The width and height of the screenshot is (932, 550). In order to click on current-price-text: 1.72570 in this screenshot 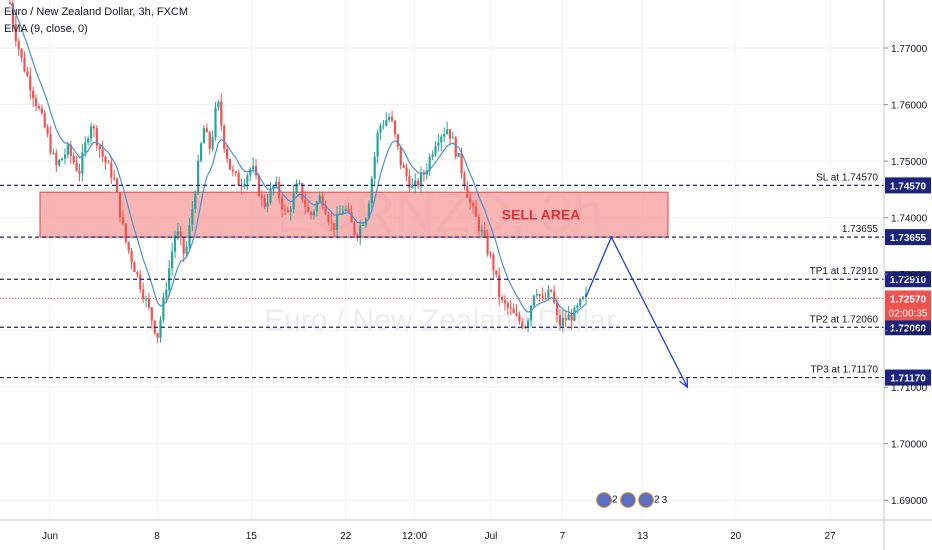, I will do `click(908, 299)`.